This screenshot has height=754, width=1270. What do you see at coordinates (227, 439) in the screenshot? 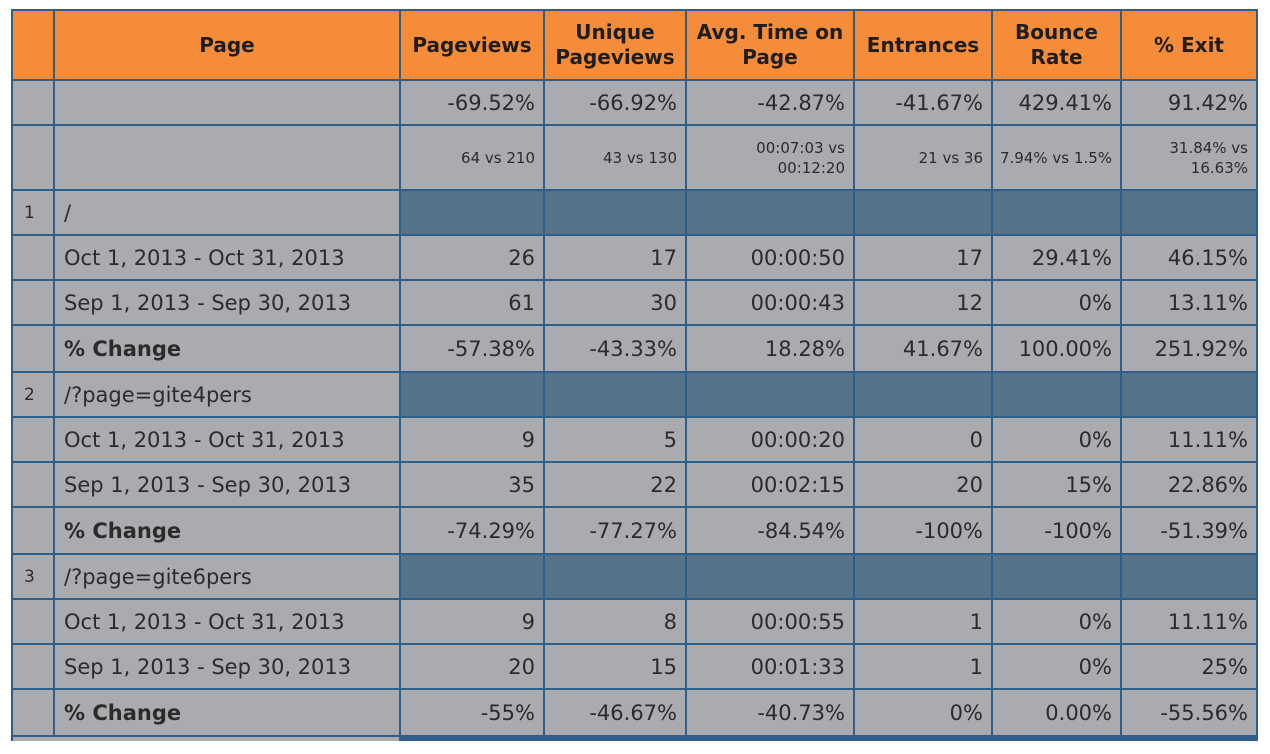
I see `date-range-label: Oct 1, 2013 - Oct 31, 2013` at bounding box center [227, 439].